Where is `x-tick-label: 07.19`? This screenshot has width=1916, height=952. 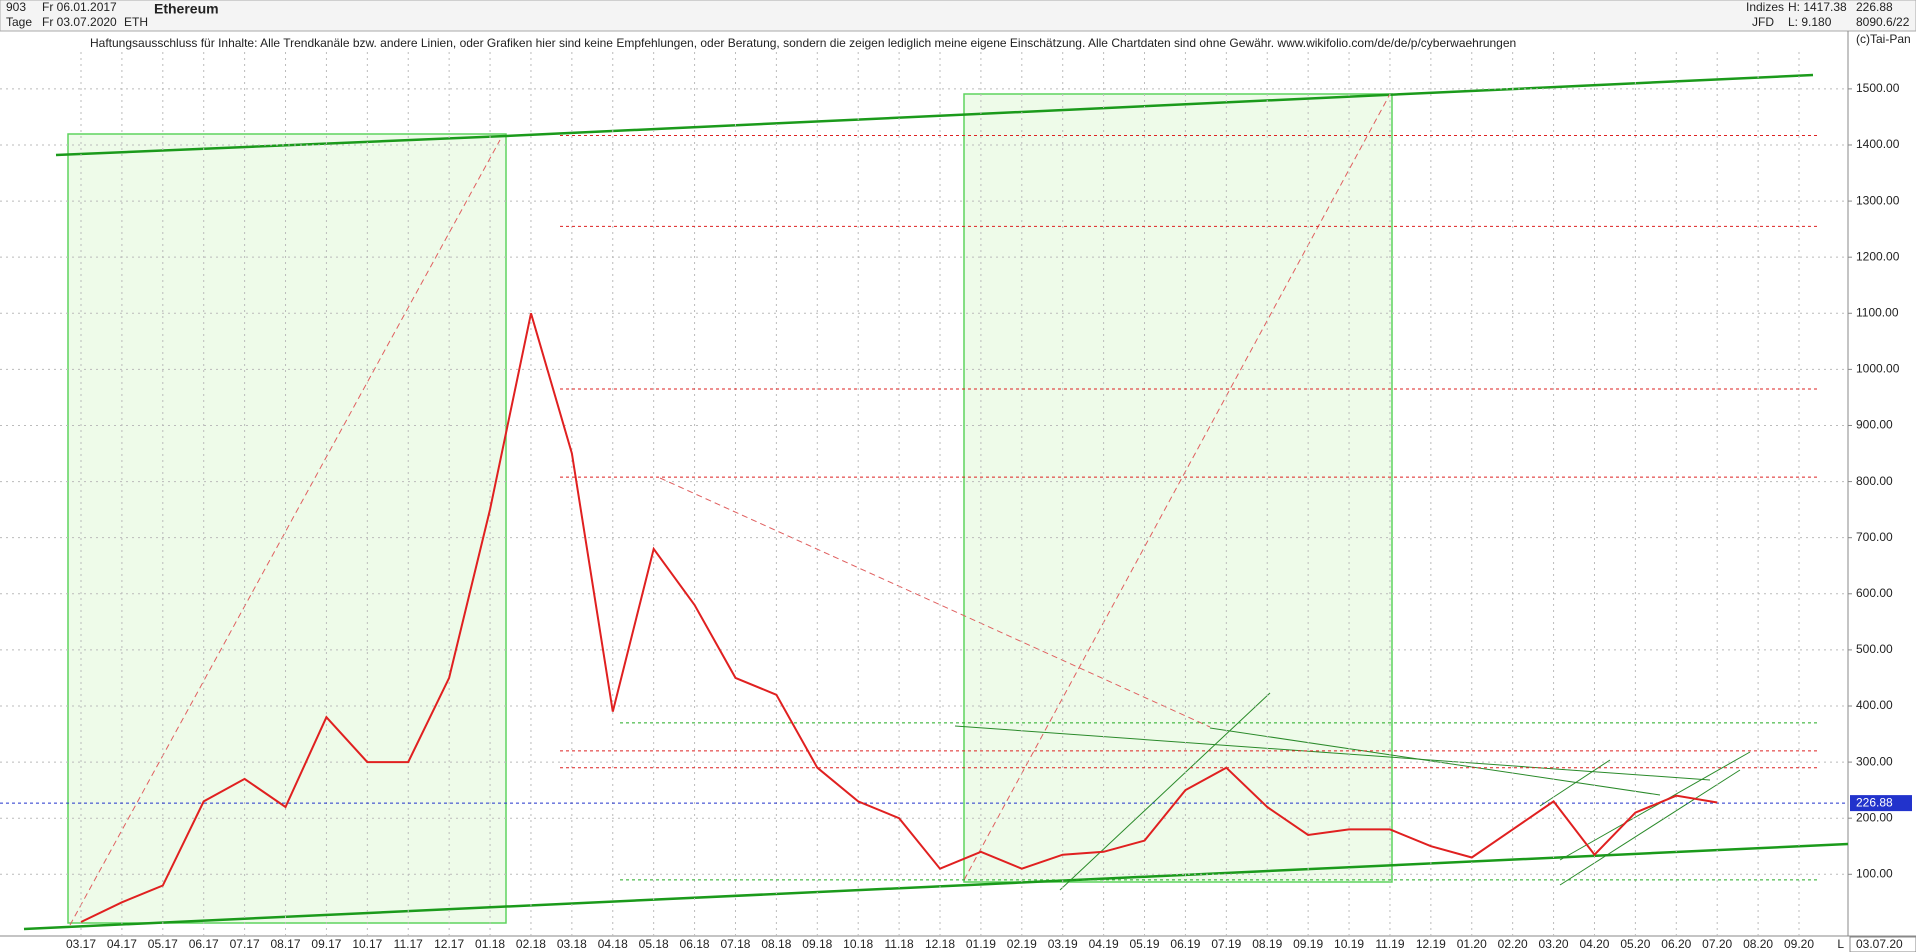 x-tick-label: 07.19 is located at coordinates (1226, 944).